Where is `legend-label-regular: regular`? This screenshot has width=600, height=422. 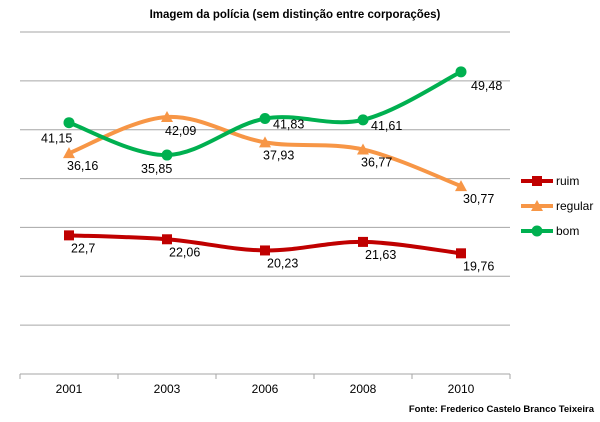
legend-label-regular: regular is located at coordinates (574, 206).